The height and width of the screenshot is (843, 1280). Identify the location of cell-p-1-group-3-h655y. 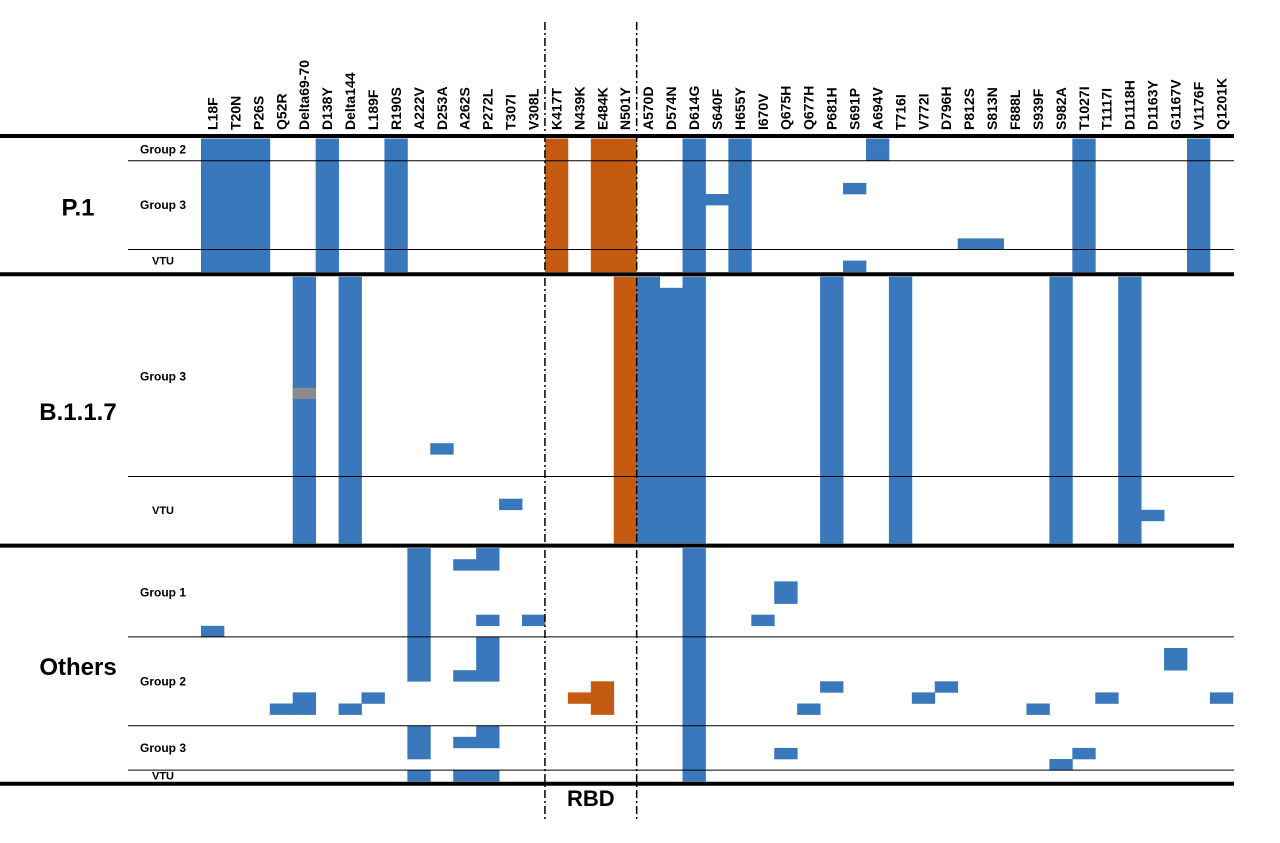
(740, 205).